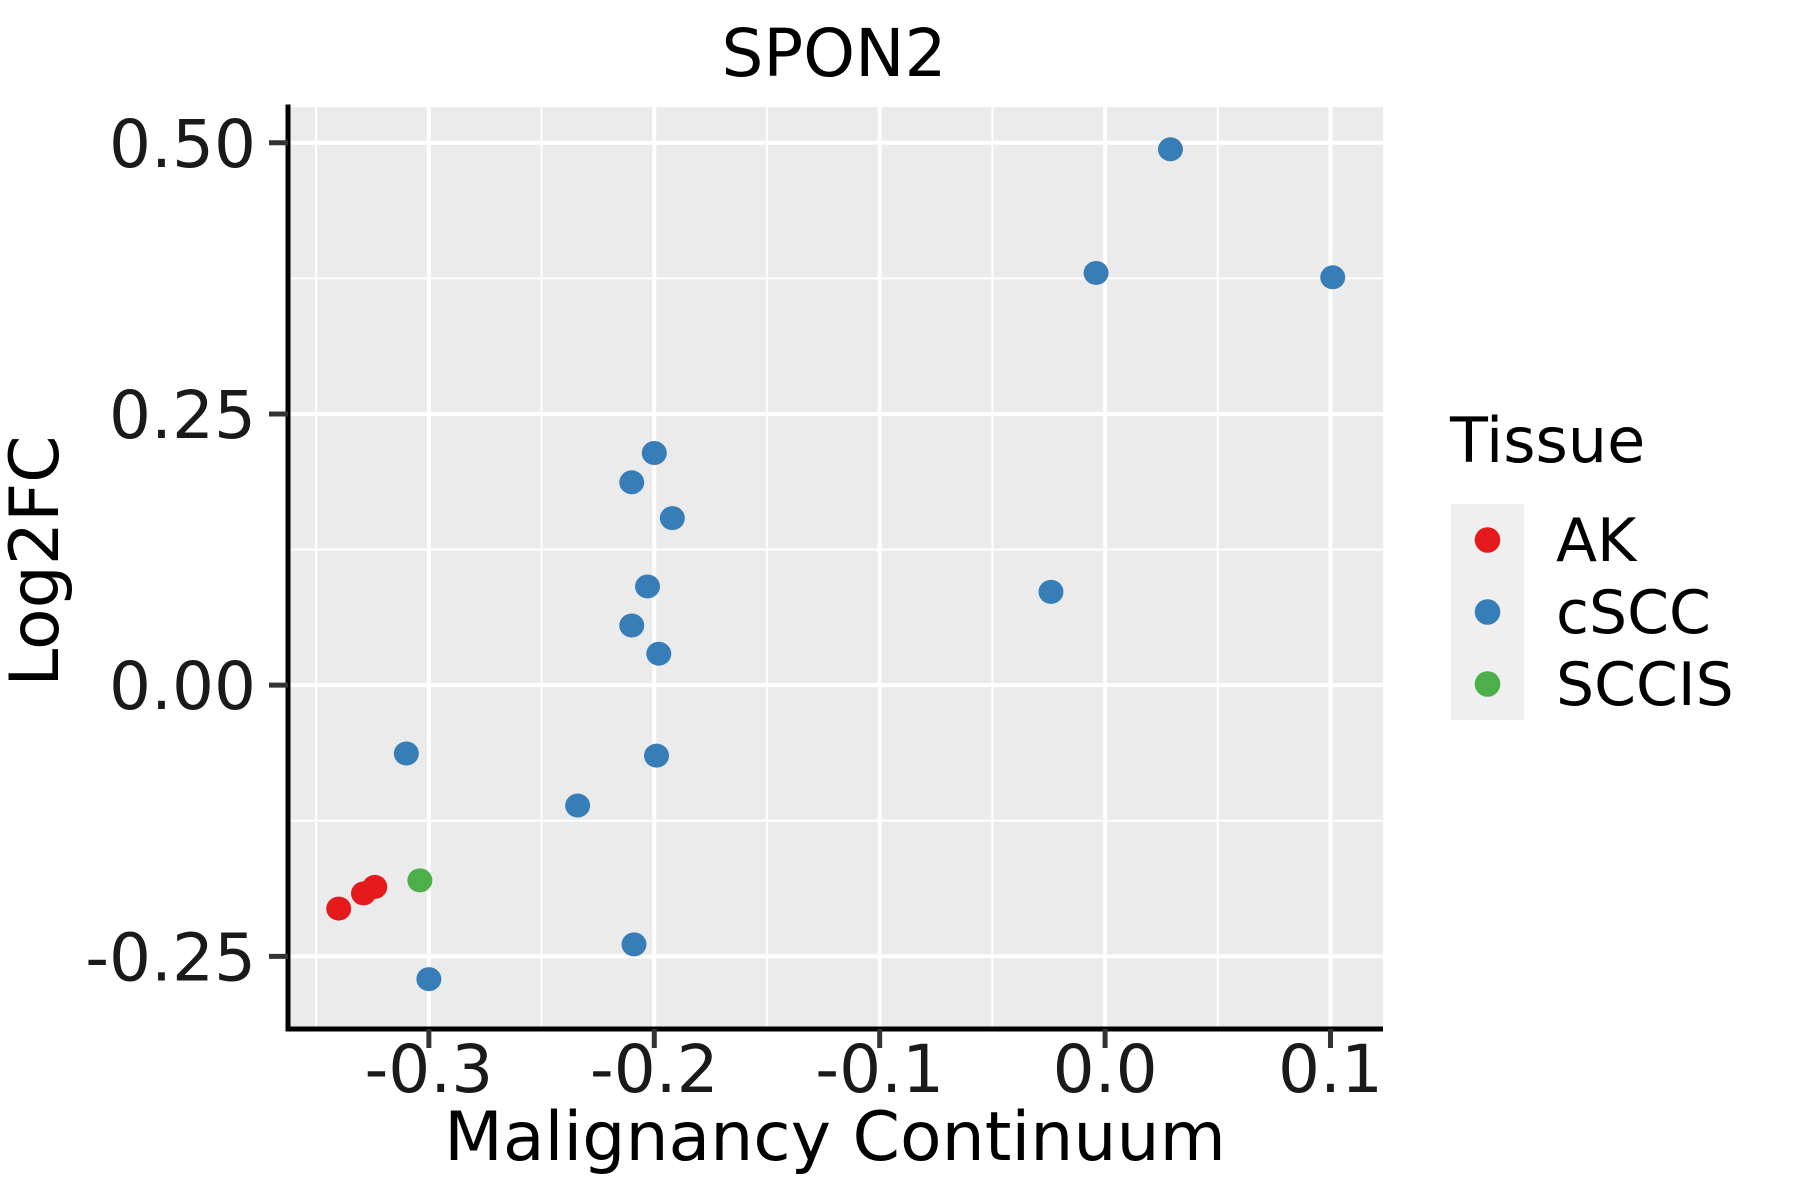 Image resolution: width=1800 pixels, height=1204 pixels. I want to click on y-axis-tick-labels: 0.50 0.25 0.00 -0.25, so click(170, 551).